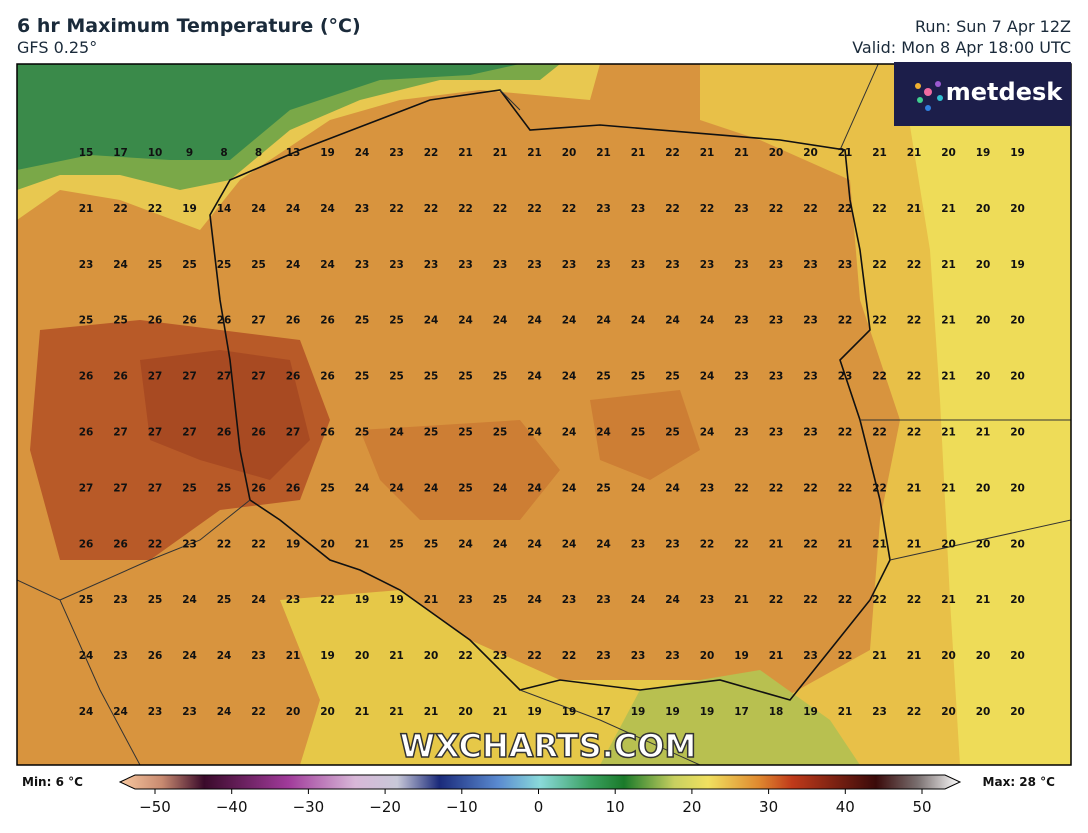 Image resolution: width=1088 pixels, height=833 pixels. Describe the element at coordinates (189, 26) in the screenshot. I see `title: 6 hr Maximum Temperature (°C)` at that location.